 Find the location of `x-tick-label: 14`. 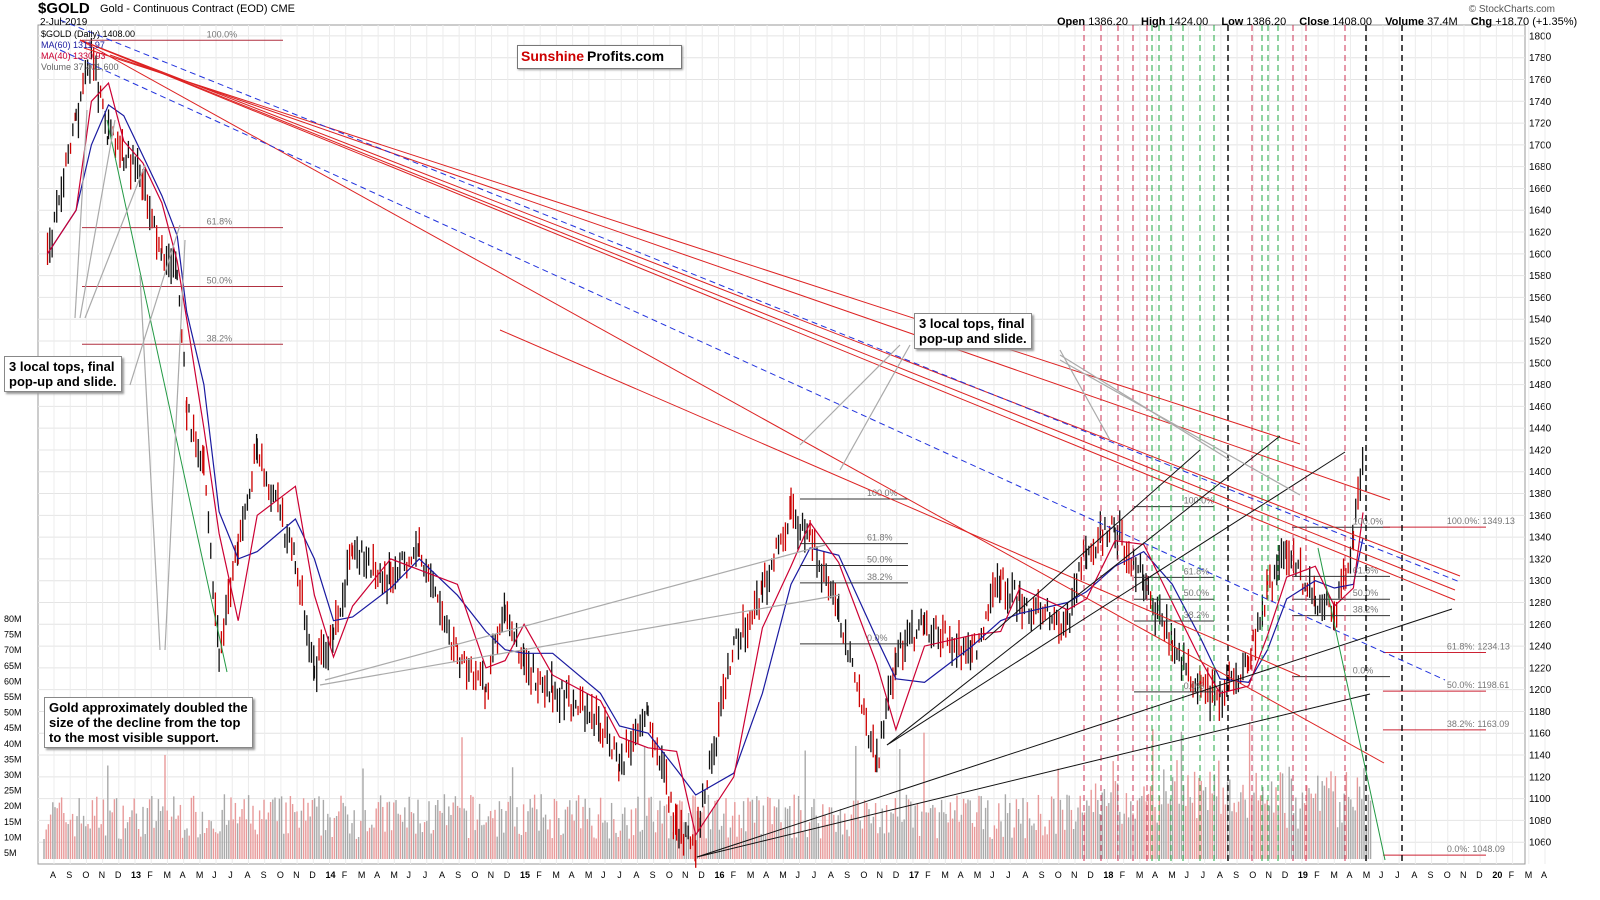

x-tick-label: 14 is located at coordinates (331, 875).